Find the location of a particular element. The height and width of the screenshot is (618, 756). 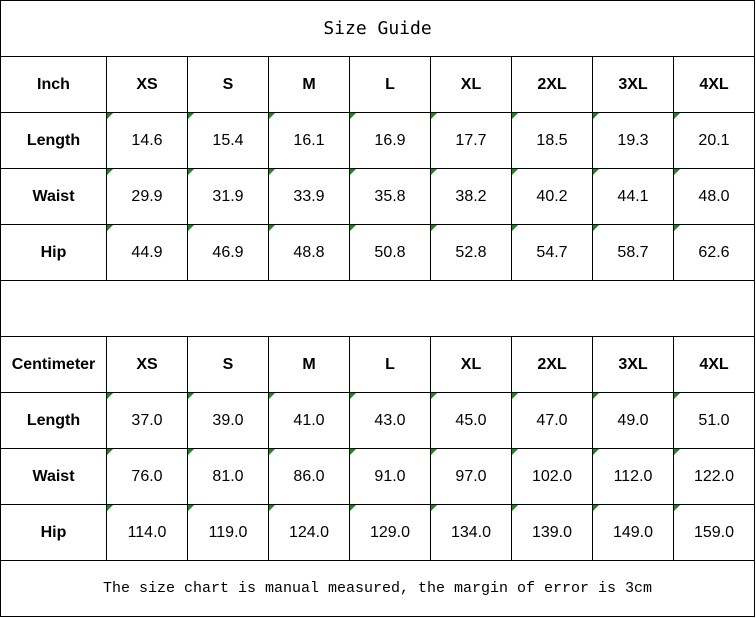

measurement-cell: 44.9 is located at coordinates (147, 252).